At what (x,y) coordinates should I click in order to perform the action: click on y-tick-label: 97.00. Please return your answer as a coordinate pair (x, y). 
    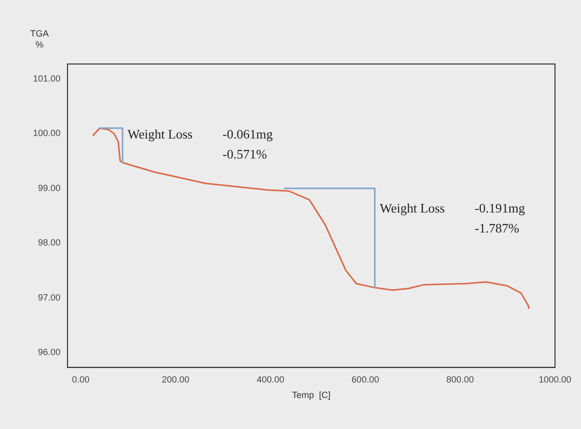
    Looking at the image, I should click on (49, 297).